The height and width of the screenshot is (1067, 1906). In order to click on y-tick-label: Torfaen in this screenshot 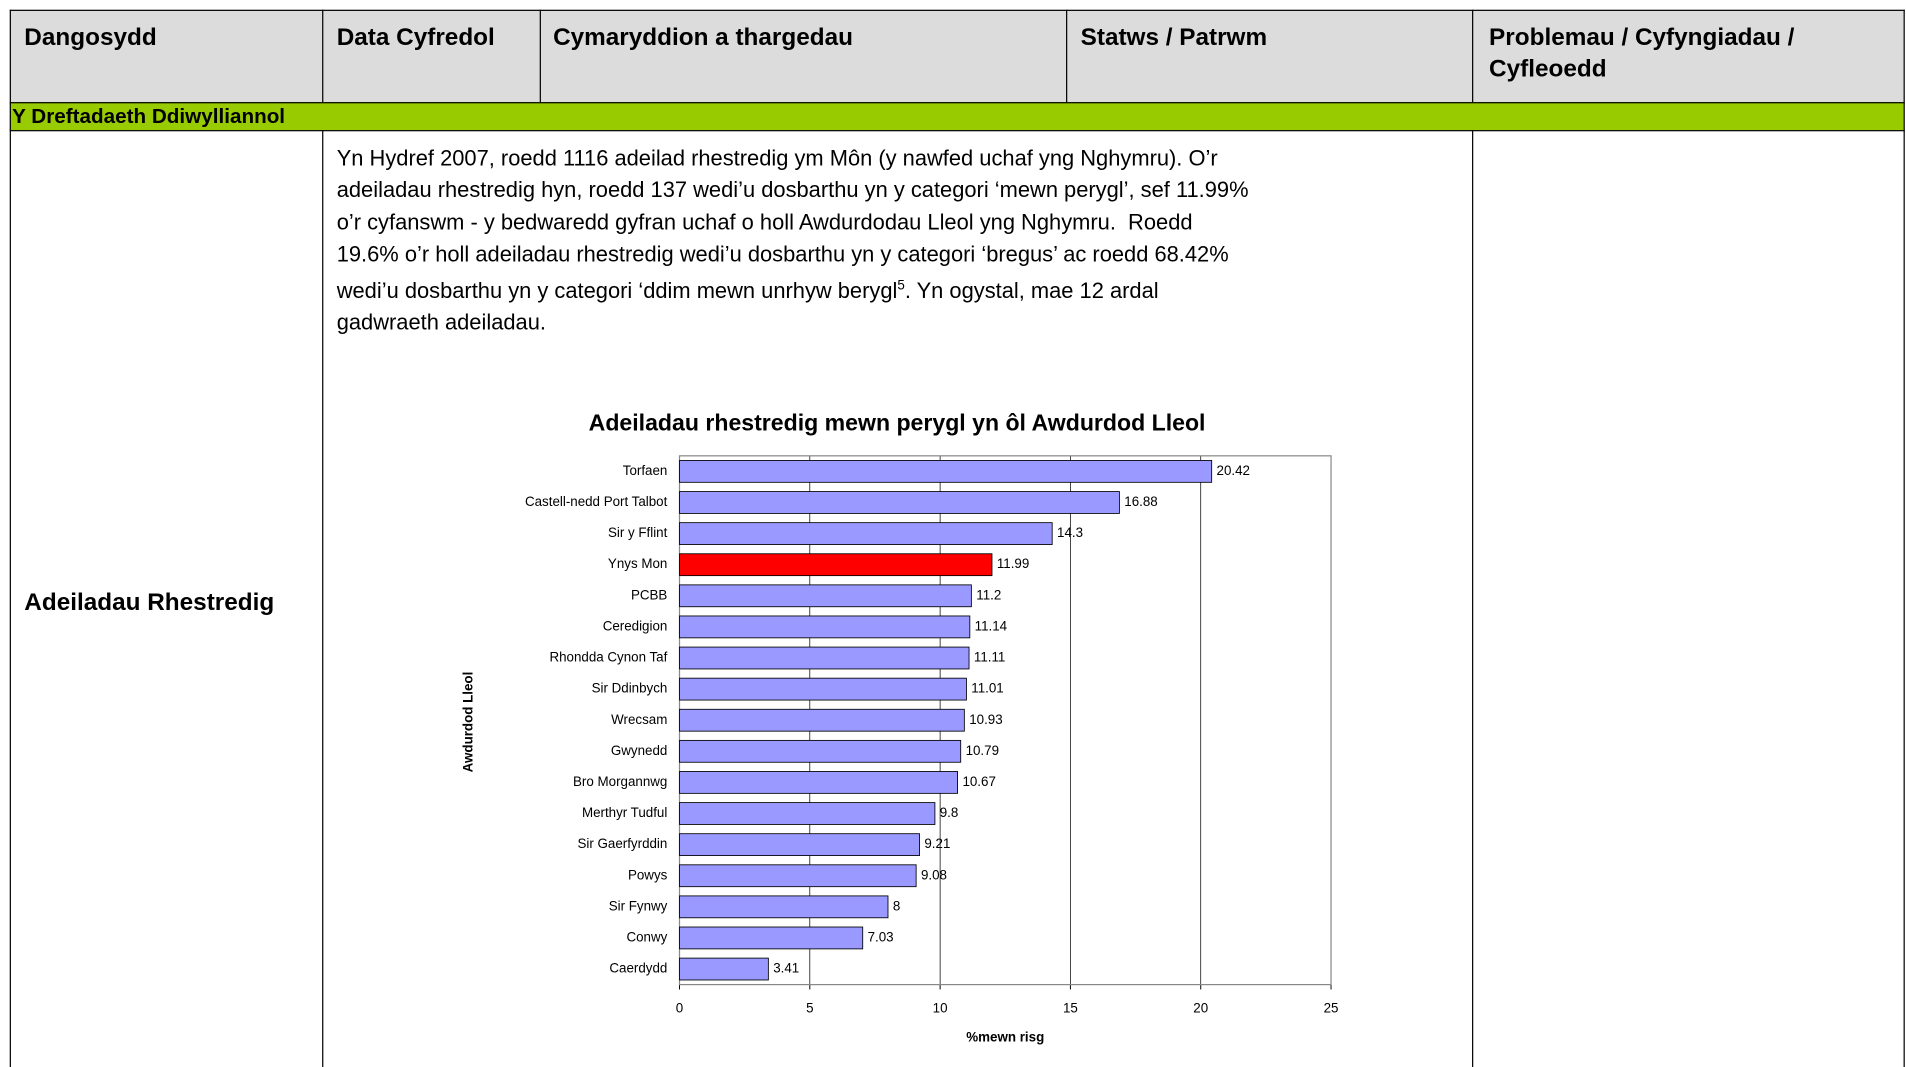, I will do `click(645, 470)`.